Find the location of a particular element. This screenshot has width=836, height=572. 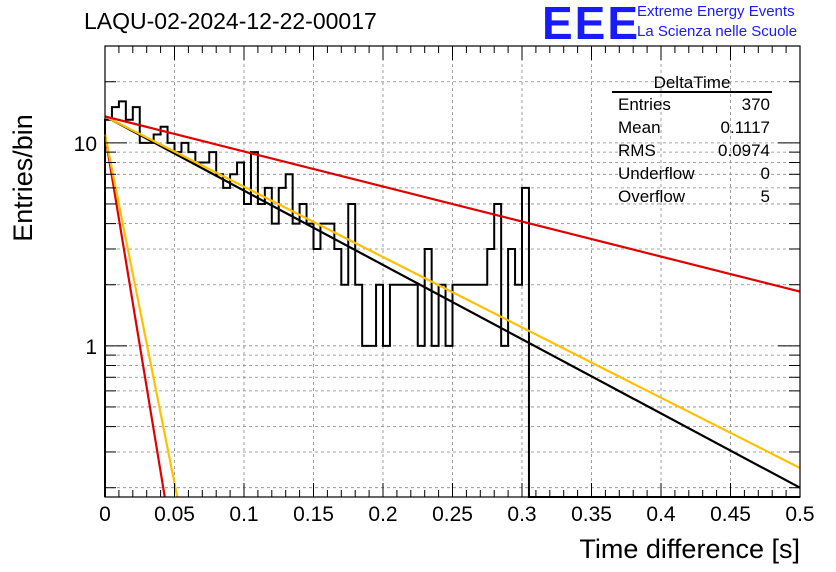

x-tick-label: 0.1 is located at coordinates (243, 514).